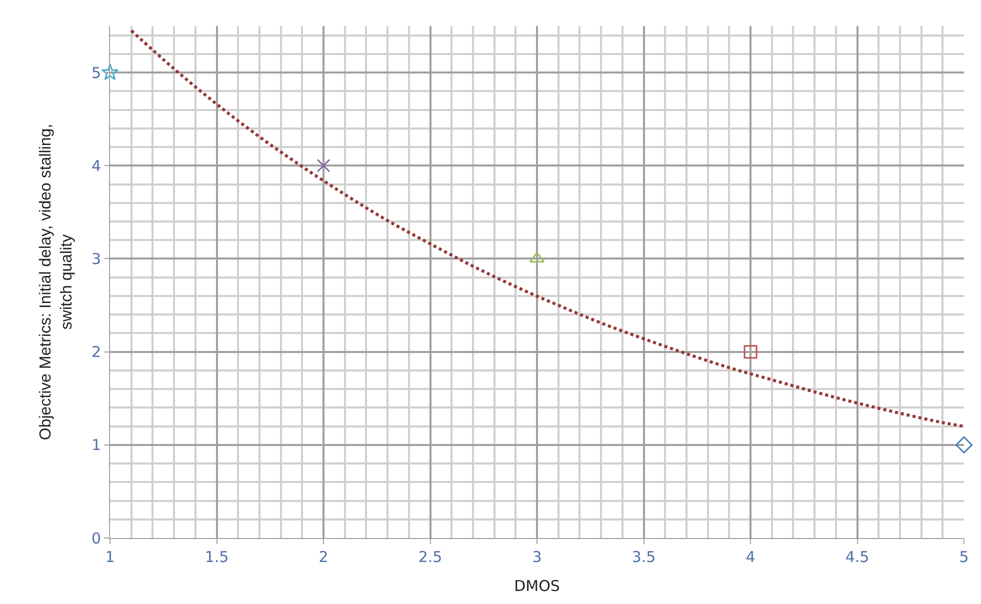 Image resolution: width=981 pixels, height=604 pixels. I want to click on x-tick-label: 4.5, so click(857, 557).